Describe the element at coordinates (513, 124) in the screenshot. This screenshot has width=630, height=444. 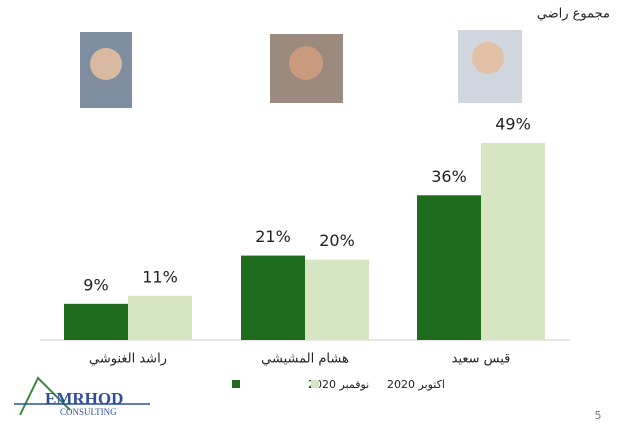
I see `value-label: 49%` at that location.